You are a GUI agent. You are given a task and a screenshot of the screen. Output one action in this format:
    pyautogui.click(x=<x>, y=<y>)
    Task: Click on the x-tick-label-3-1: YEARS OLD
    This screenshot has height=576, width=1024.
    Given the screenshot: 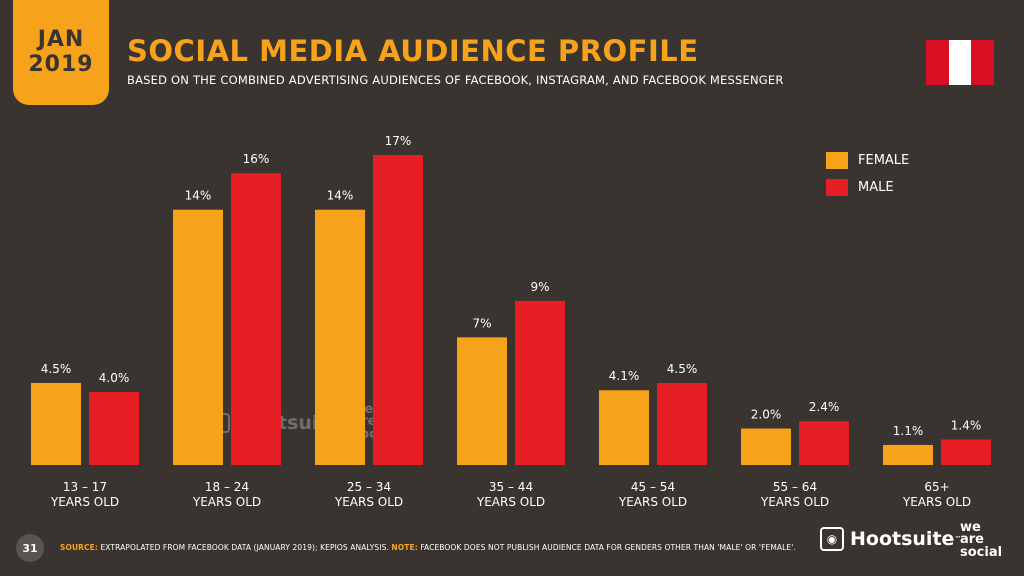 What is the action you would take?
    pyautogui.click(x=510, y=502)
    